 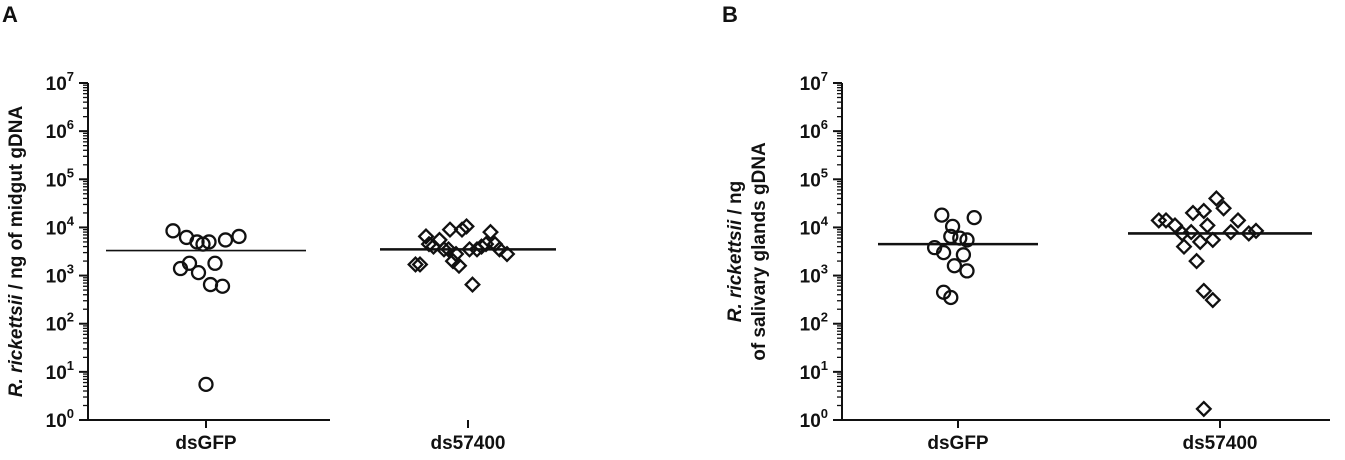 I want to click on y-axis-label: R. rickettsii / ng of midgut gDNA, so click(x=16, y=252).